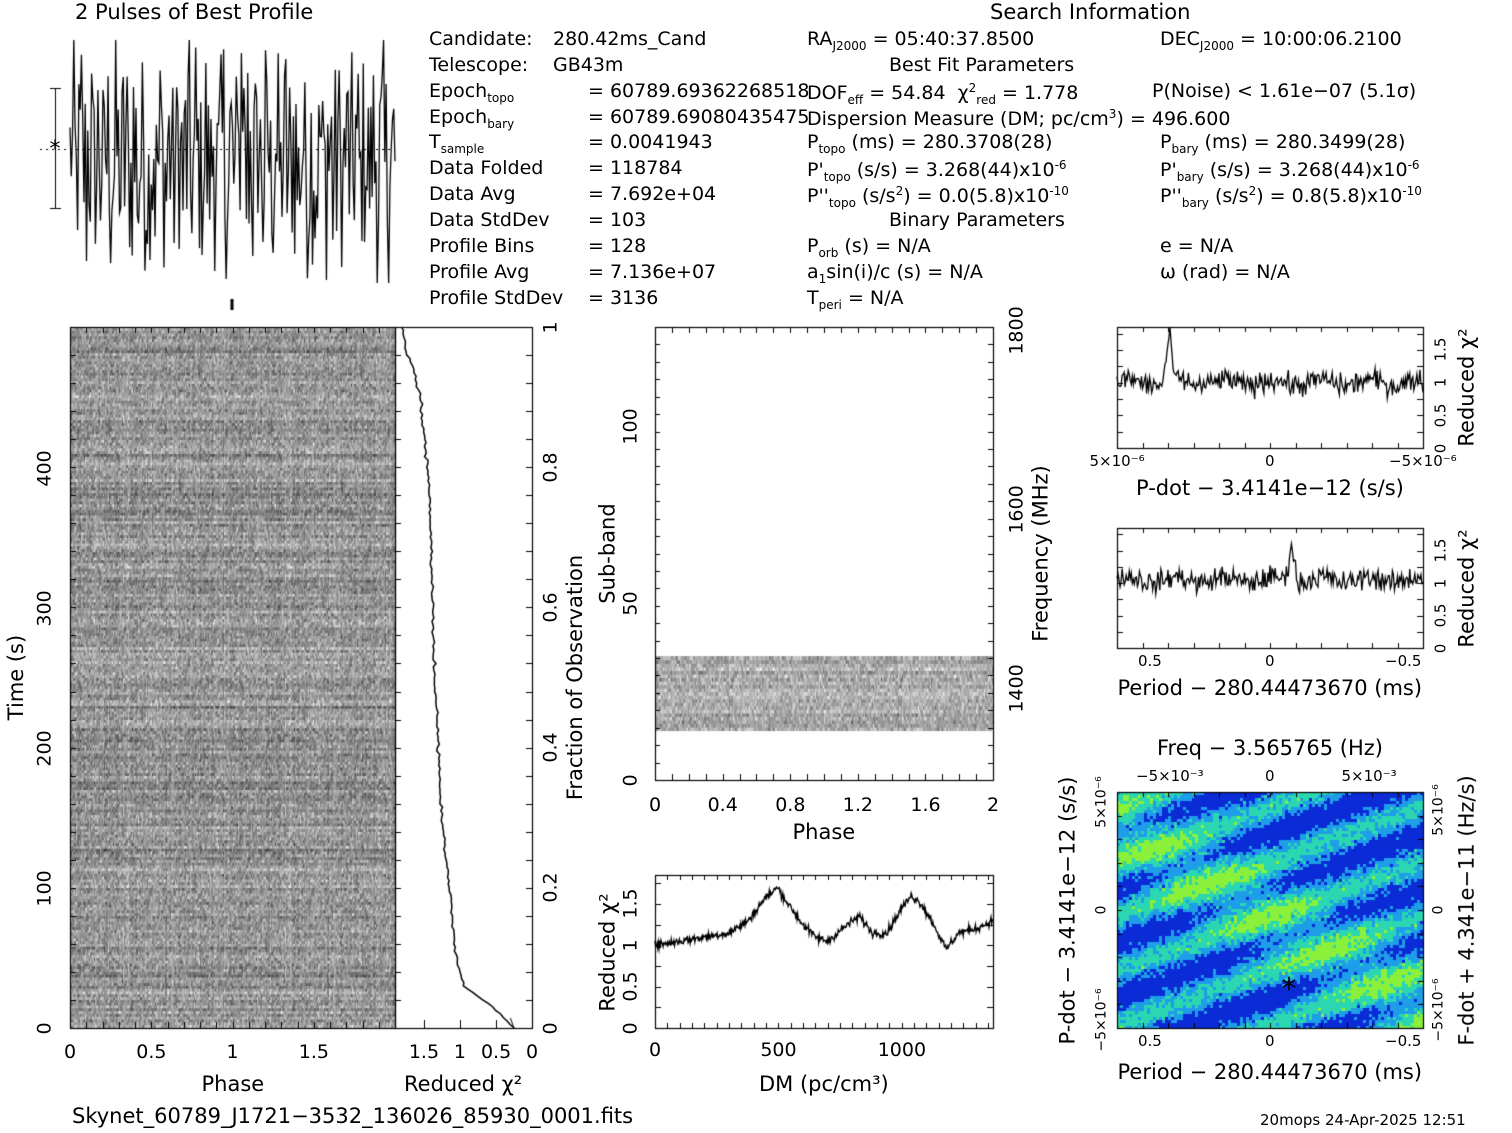  What do you see at coordinates (1438, 810) in the screenshot?
I see `ppdot-right-tick: 5×10⁻⁶` at bounding box center [1438, 810].